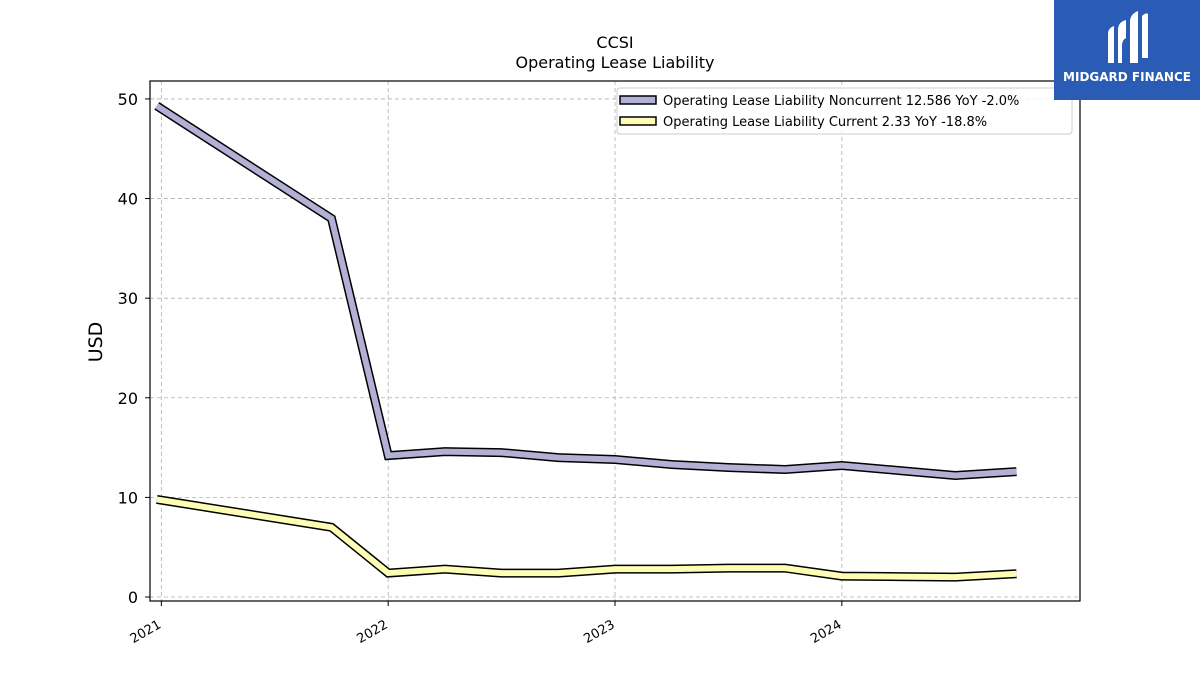 This screenshot has height=675, width=1200. I want to click on y-tick-label: 30, so click(128, 298).